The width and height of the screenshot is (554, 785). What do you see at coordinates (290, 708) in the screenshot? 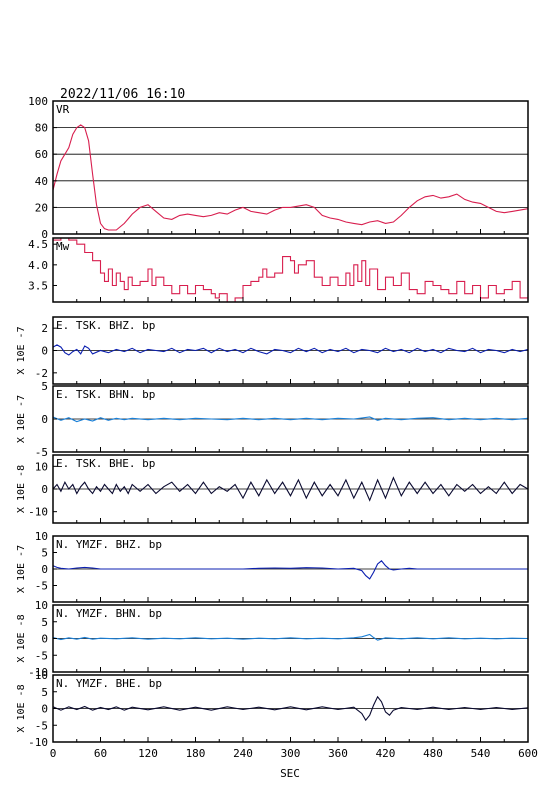
I see `n-ymzf-bhe-series-line` at bounding box center [290, 708].